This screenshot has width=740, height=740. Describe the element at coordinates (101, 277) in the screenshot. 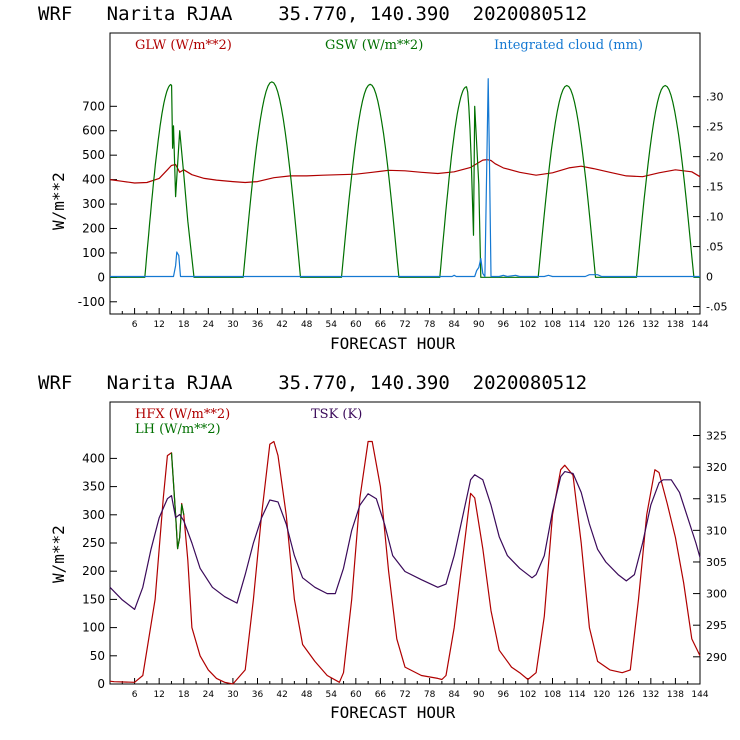

I see `chart1-ytick-label: 0` at that location.